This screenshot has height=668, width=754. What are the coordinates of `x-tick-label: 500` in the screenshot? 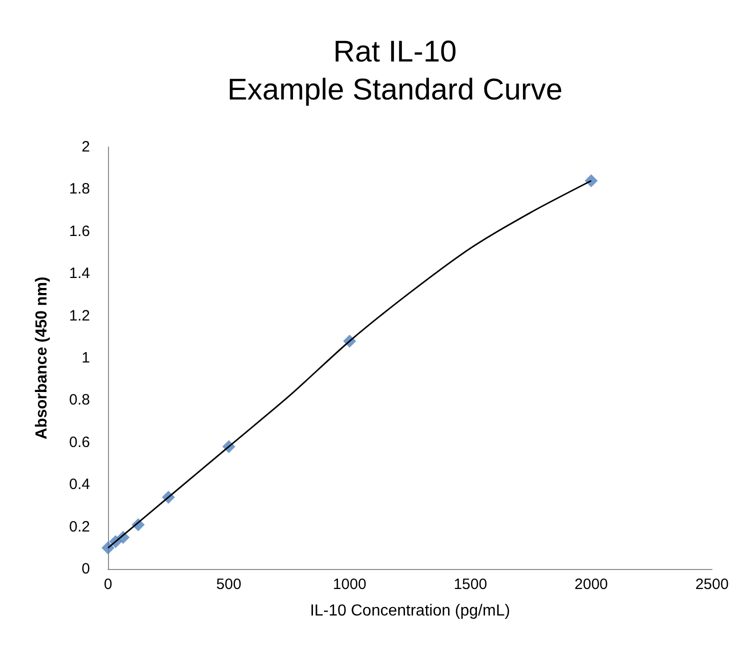 It's located at (229, 584).